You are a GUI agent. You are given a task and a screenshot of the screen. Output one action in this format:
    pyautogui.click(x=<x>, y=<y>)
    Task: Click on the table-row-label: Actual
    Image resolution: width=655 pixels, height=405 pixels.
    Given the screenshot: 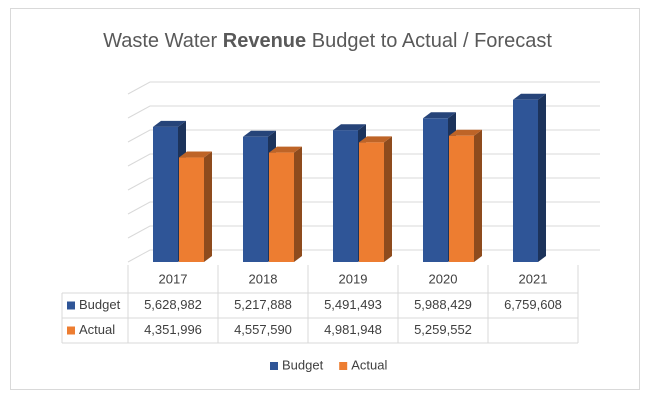 What is the action you would take?
    pyautogui.click(x=97, y=329)
    